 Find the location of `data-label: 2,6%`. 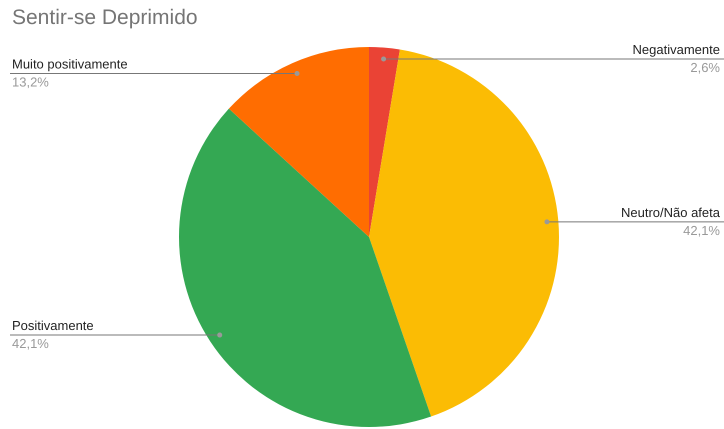

data-label: 2,6% is located at coordinates (705, 68).